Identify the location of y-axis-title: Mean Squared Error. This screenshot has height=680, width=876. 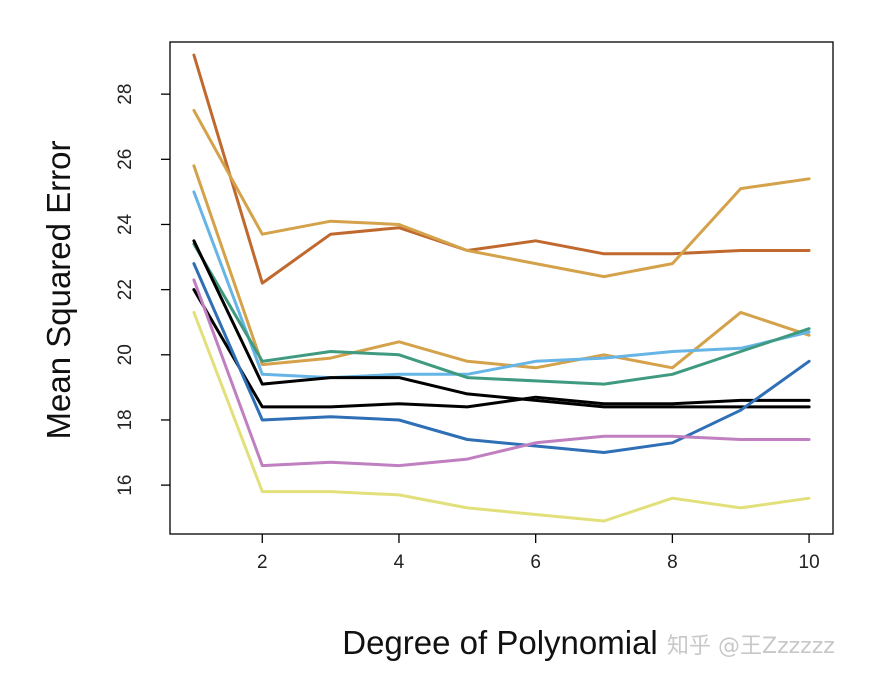
(58, 289).